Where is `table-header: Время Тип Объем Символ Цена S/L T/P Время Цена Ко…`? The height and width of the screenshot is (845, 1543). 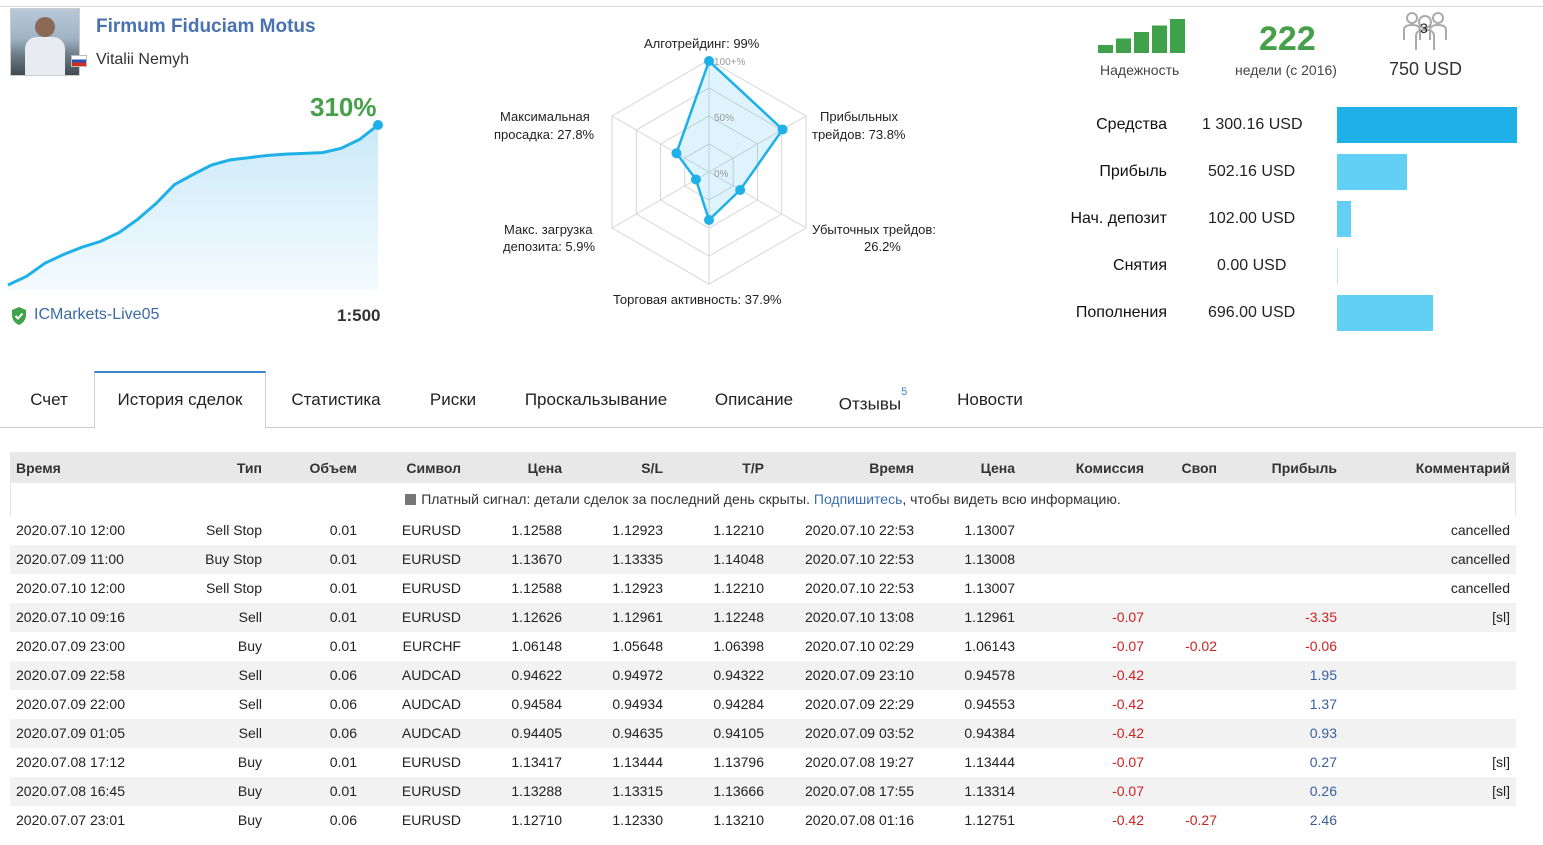
table-header: Время Тип Объем Символ Цена S/L T/P Время Цена Ко… is located at coordinates (763, 467).